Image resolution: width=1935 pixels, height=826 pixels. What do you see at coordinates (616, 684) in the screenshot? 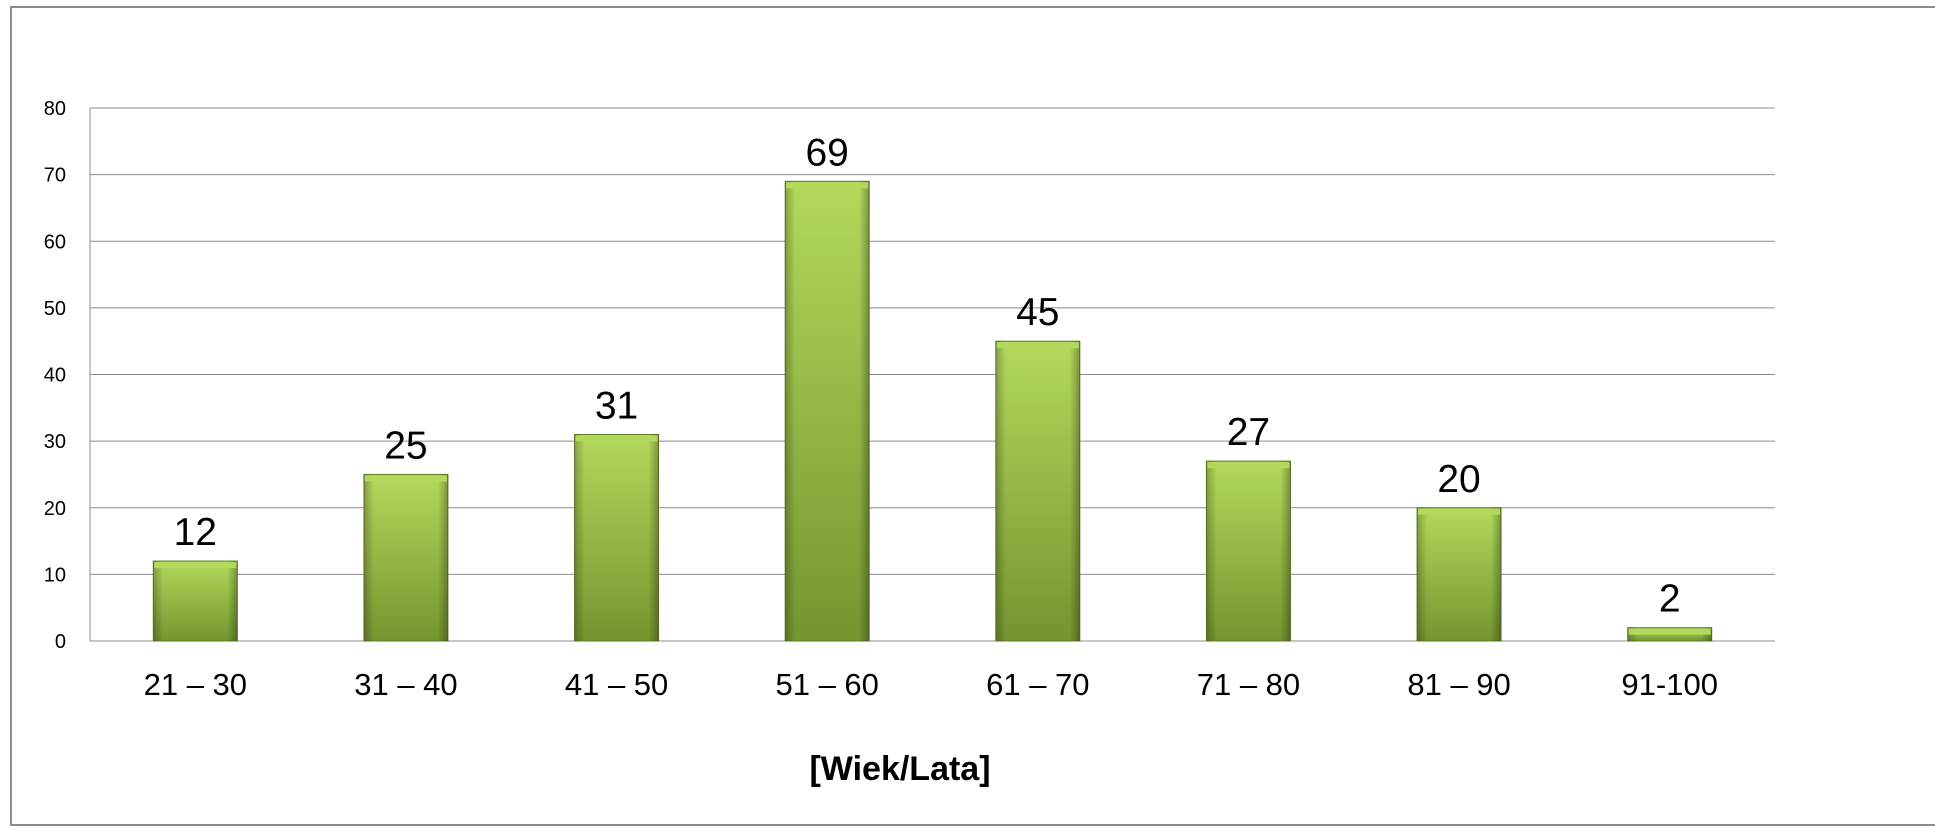
I see `x-category-label: 41 – 50` at bounding box center [616, 684].